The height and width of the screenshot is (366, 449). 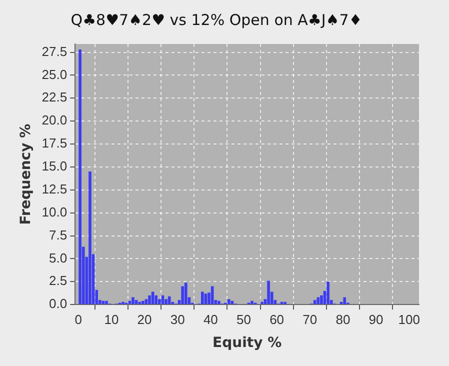 What do you see at coordinates (247, 343) in the screenshot?
I see `x-axis-title: Equity %` at bounding box center [247, 343].